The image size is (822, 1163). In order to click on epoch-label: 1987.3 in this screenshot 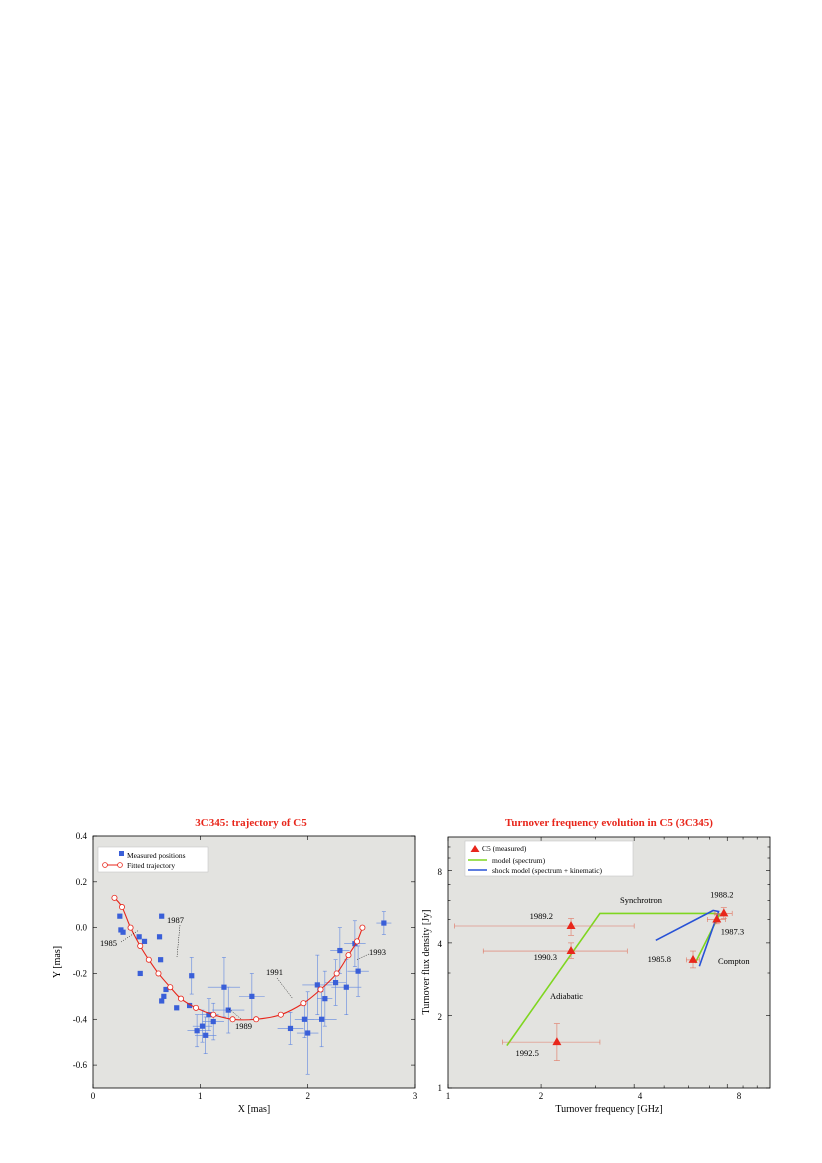, I will do `click(732, 932)`.